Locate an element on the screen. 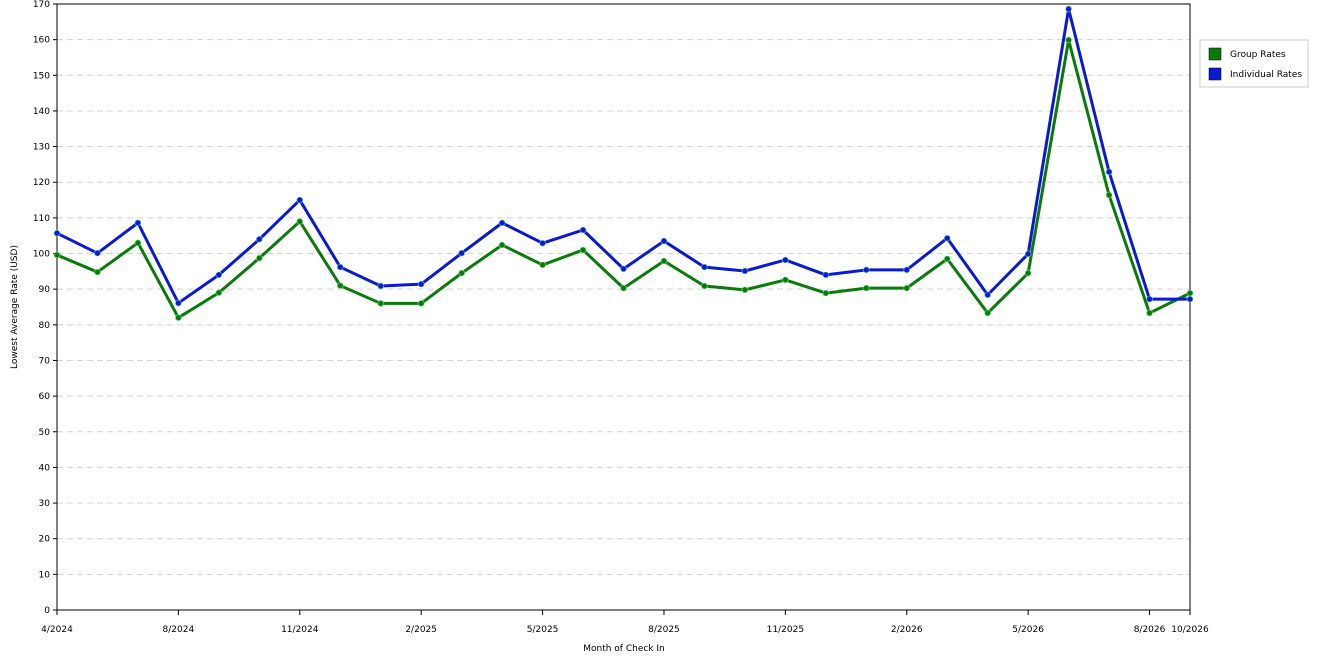 The image size is (1320, 664). y-tick-label: 80 is located at coordinates (45, 326).